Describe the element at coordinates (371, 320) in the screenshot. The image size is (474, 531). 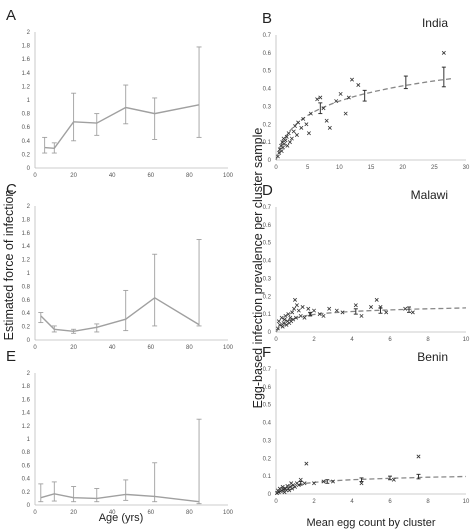
I see `fitted-curve` at that location.